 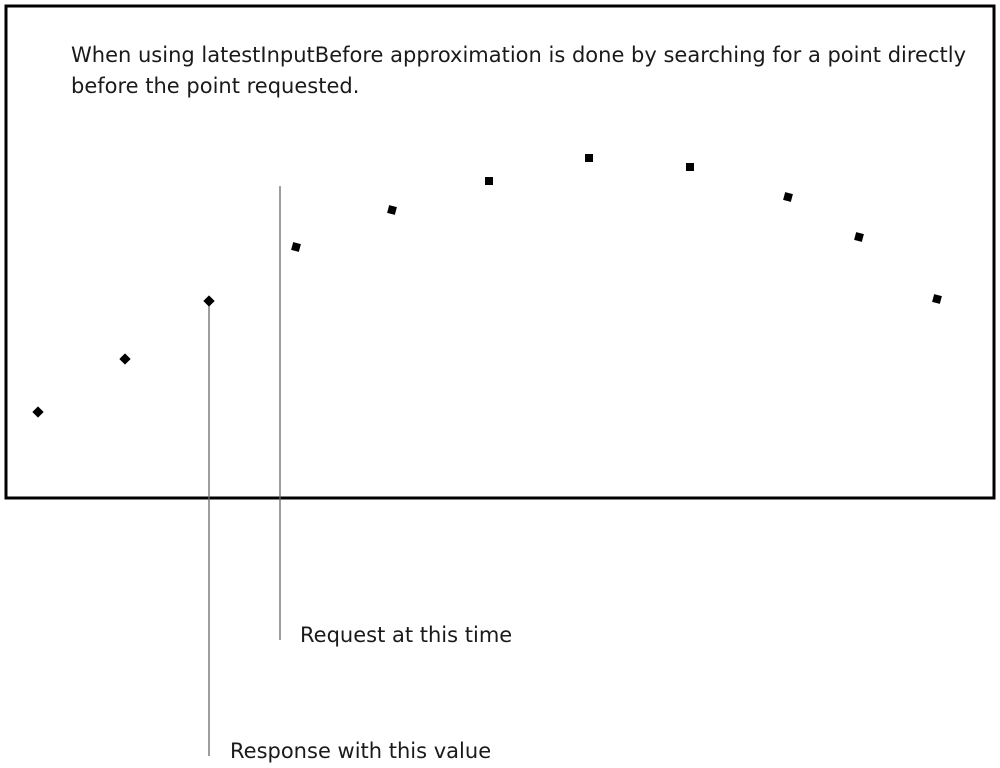 What do you see at coordinates (406, 635) in the screenshot?
I see `request-time-label: Request at this time` at bounding box center [406, 635].